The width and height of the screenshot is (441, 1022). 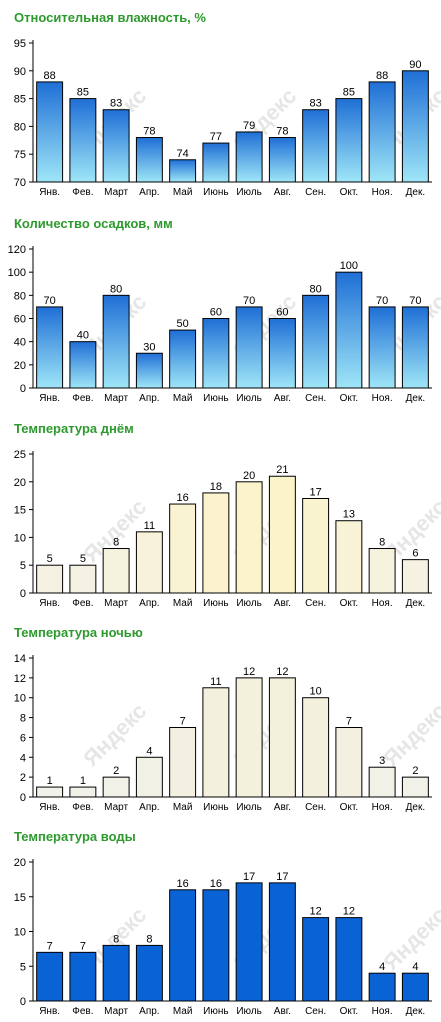 What do you see at coordinates (116, 771) in the screenshot?
I see `bar-value-label: 2` at bounding box center [116, 771].